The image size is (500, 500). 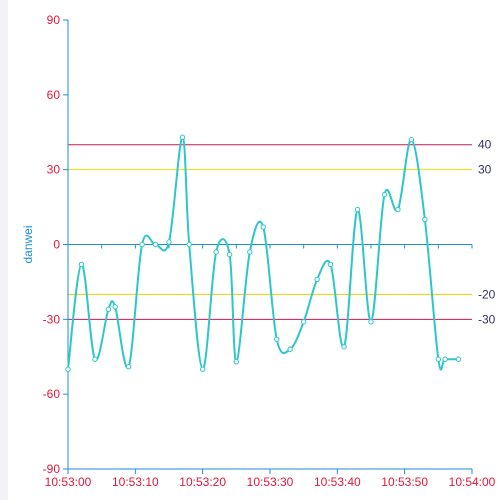 What do you see at coordinates (68, 482) in the screenshot?
I see `x-tick-label: 10:53:00` at bounding box center [68, 482].